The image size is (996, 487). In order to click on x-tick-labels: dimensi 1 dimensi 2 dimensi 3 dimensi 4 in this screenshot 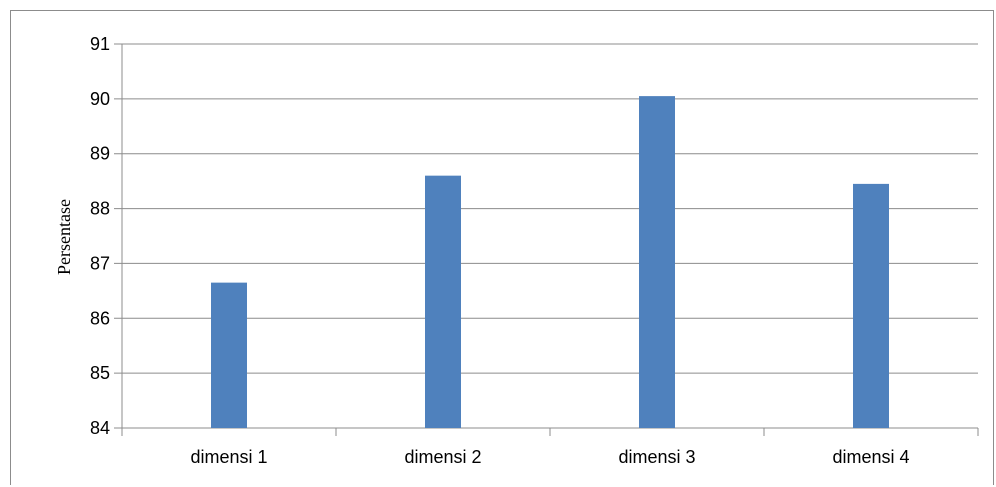, I will do `click(549, 457)`.